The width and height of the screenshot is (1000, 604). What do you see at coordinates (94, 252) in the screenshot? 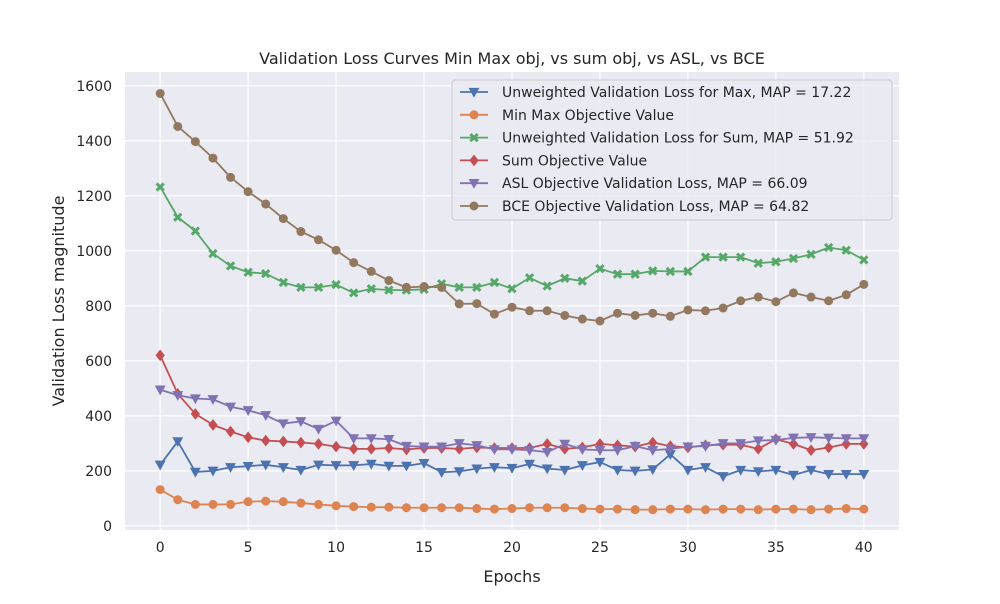
I see `y-tick-label: 1000` at bounding box center [94, 252].